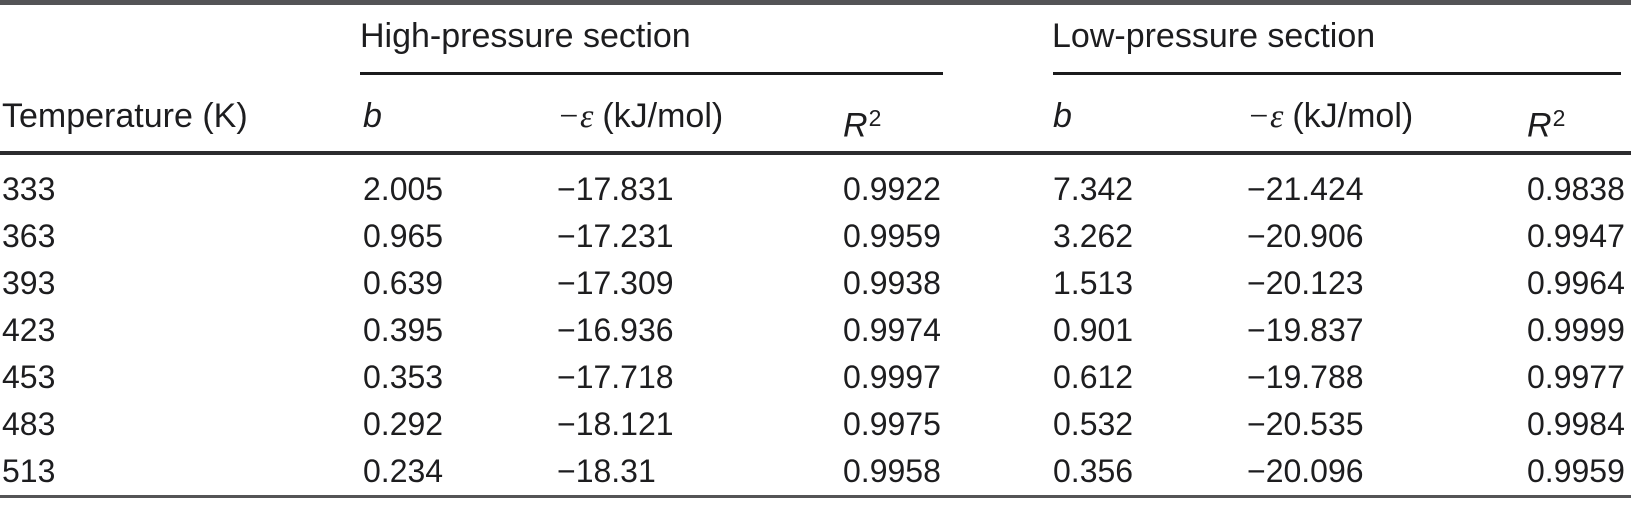 The width and height of the screenshot is (1631, 509). What do you see at coordinates (29, 283) in the screenshot?
I see `cell-temperature: 393` at bounding box center [29, 283].